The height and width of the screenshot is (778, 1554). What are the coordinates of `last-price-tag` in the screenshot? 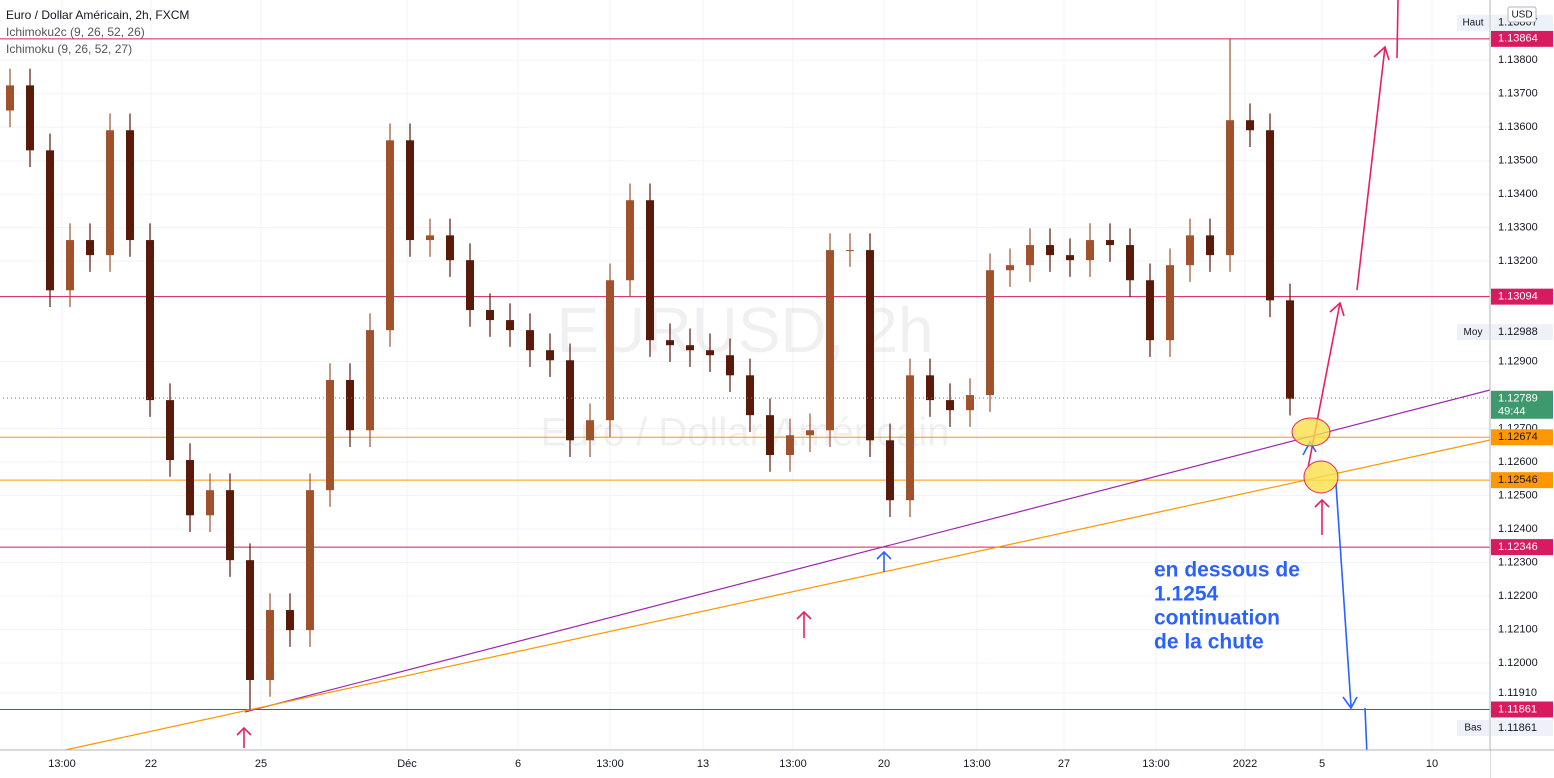 It's located at (1522, 404).